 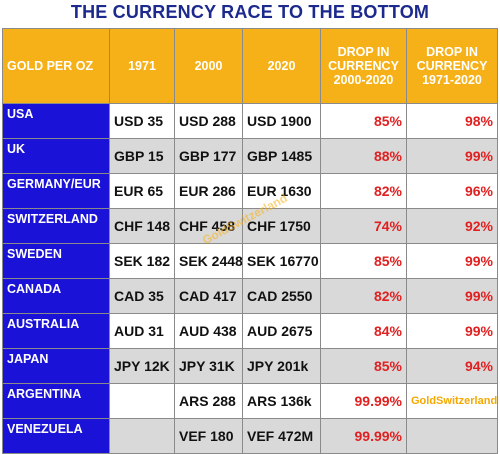 I want to click on price-cell: CHF 458, so click(x=208, y=226).